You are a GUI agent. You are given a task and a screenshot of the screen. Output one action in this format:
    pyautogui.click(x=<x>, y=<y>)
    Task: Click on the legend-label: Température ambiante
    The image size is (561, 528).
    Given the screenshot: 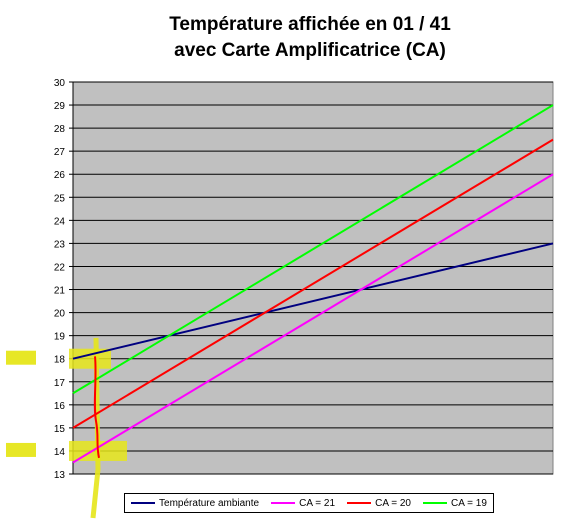 What is the action you would take?
    pyautogui.click(x=209, y=503)
    